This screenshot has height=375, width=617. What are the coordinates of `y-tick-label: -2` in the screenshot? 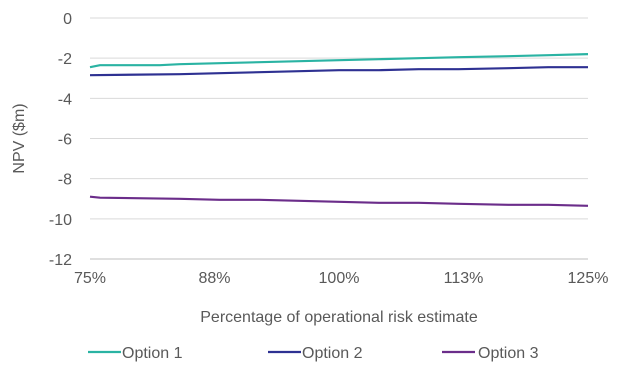 It's located at (65, 59).